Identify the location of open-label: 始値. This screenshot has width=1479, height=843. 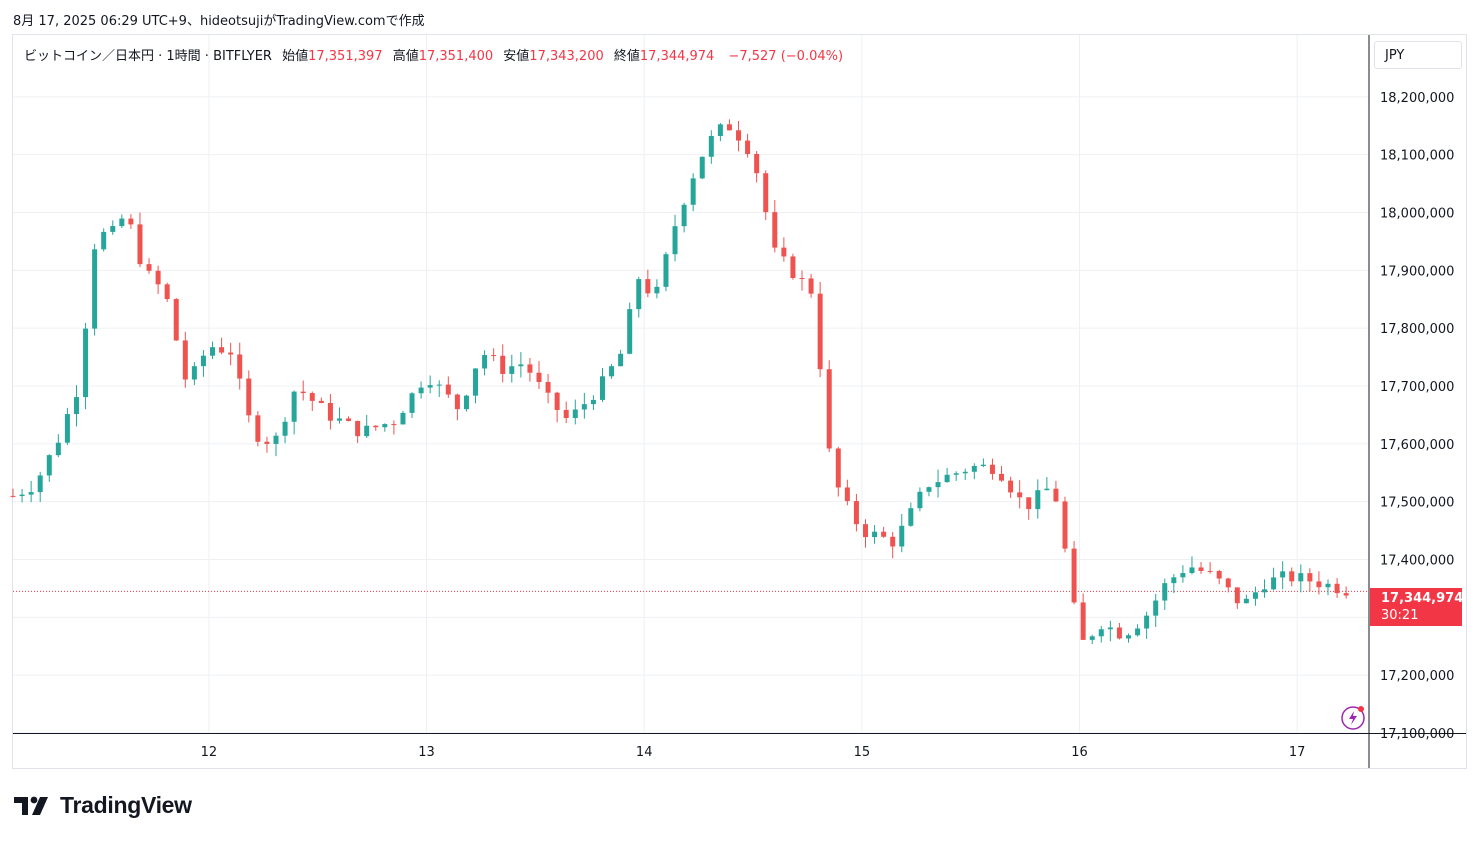
(295, 56).